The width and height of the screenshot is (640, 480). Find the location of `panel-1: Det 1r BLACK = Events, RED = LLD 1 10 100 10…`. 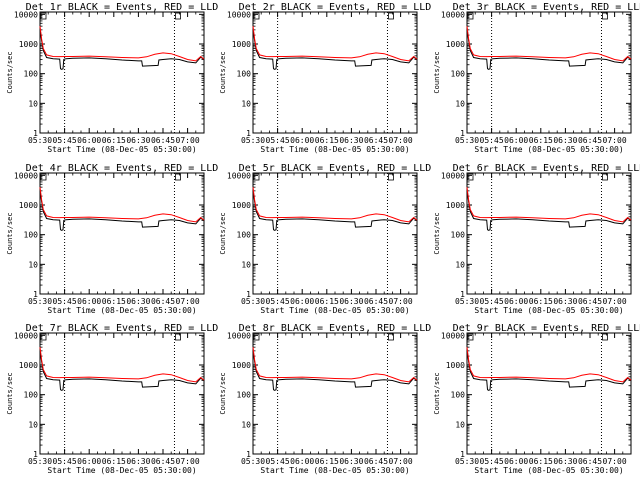

panel-1: Det 1r BLACK = Events, RED = LLD 1 10 100 10… is located at coordinates (112, 78).